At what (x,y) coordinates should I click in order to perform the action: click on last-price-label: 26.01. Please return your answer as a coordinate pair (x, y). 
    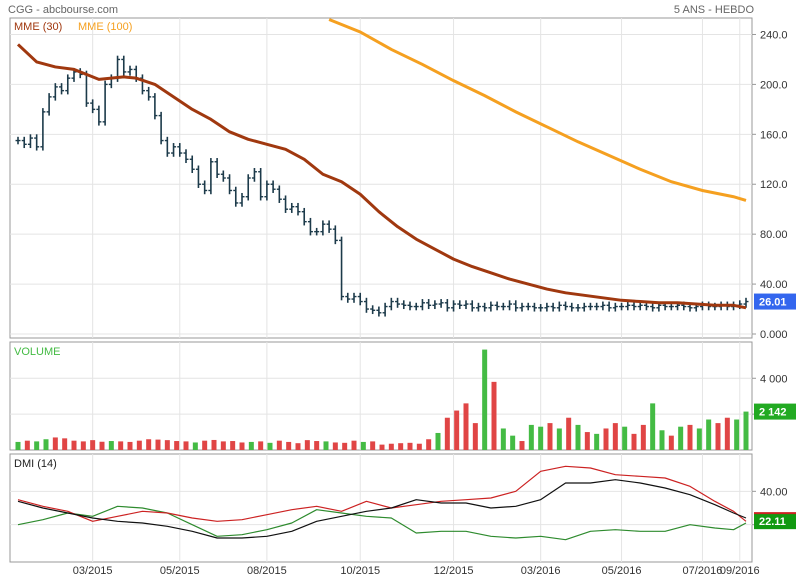
    Looking at the image, I should click on (773, 303).